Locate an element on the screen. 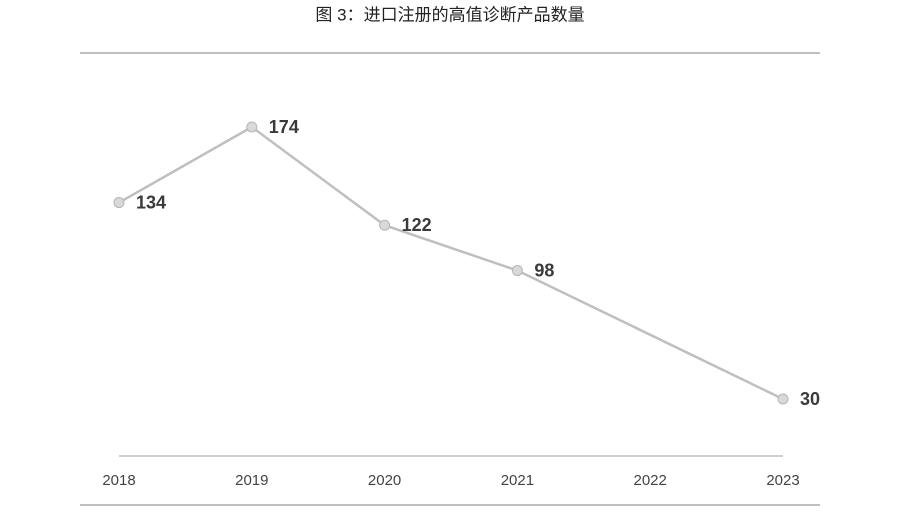 This screenshot has height=528, width=900. chart-title: 图 3：进口注册的高值诊断产品数量 is located at coordinates (449, 14).